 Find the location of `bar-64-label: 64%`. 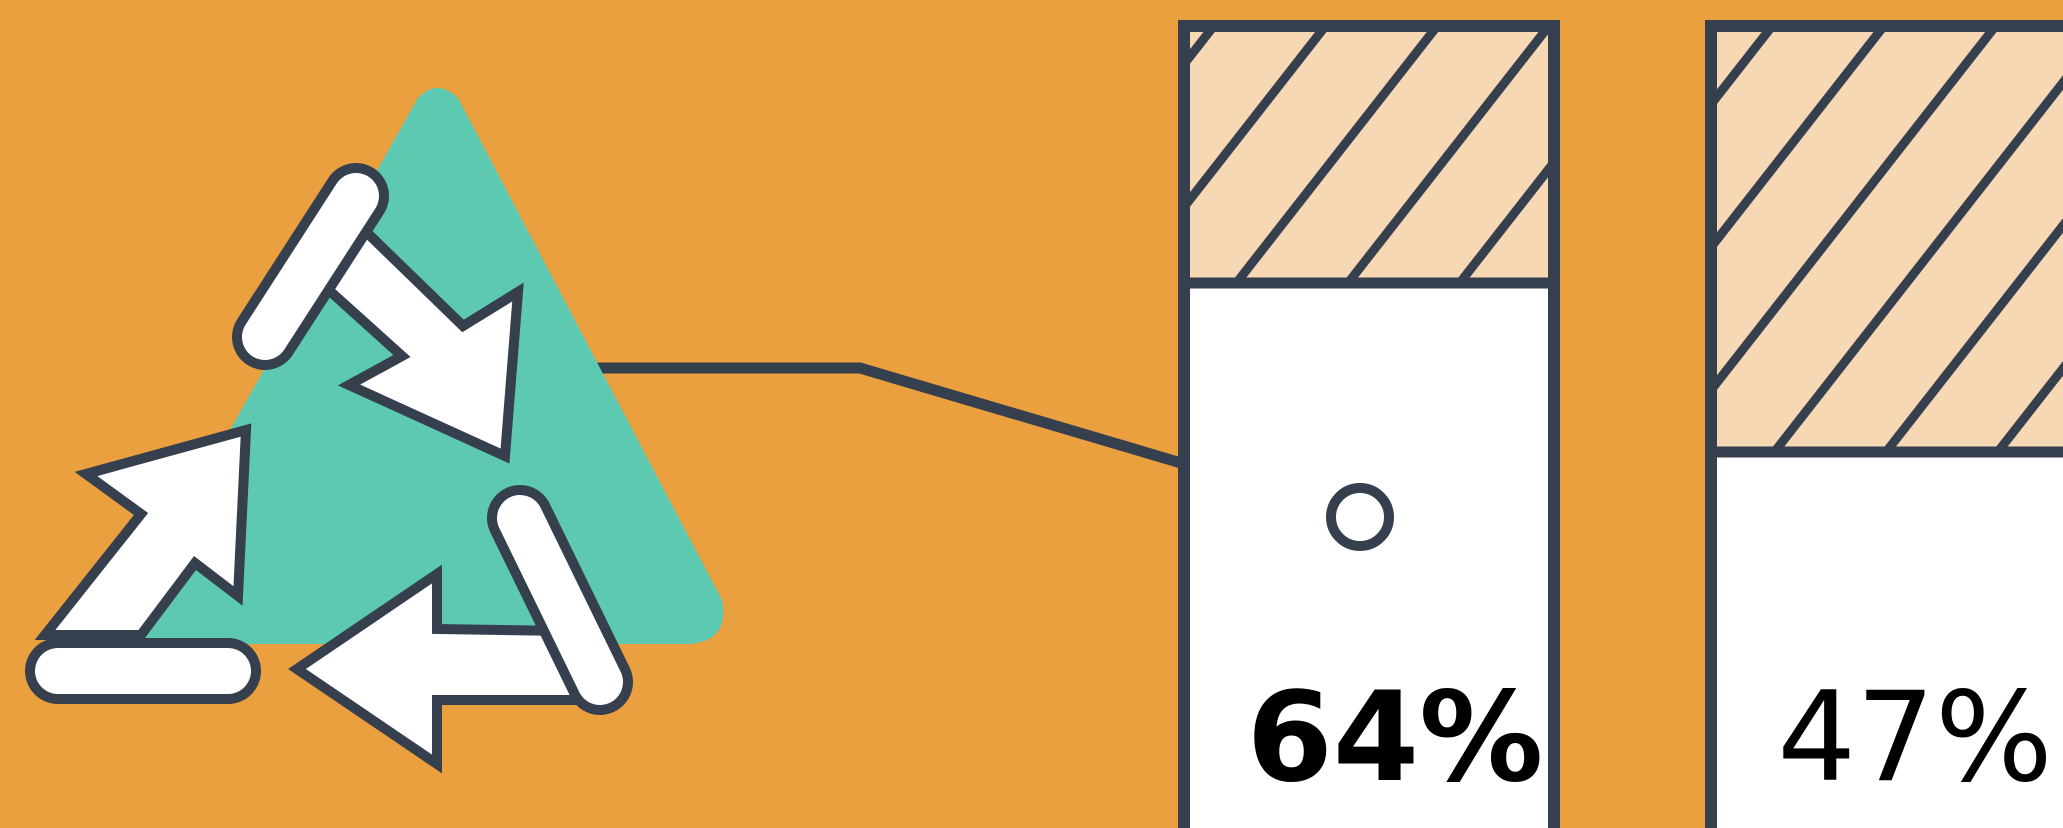

bar-64-label: 64% is located at coordinates (1395, 738).